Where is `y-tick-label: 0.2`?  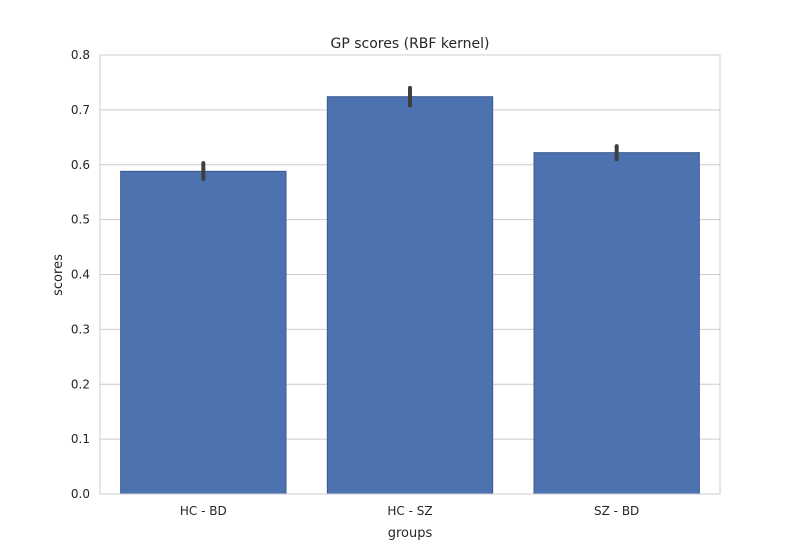
y-tick-label: 0.2 is located at coordinates (80, 384).